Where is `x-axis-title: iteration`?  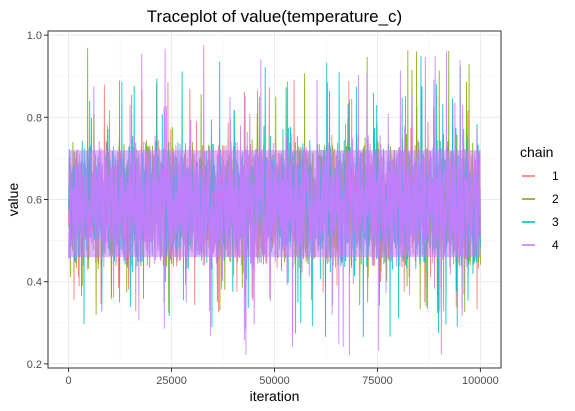 x-axis-title: iteration is located at coordinates (275, 396).